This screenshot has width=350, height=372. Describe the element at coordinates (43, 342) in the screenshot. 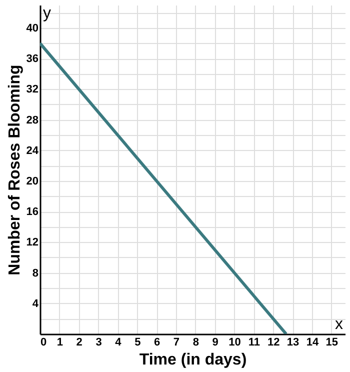

I see `x-tick-label: 0` at that location.